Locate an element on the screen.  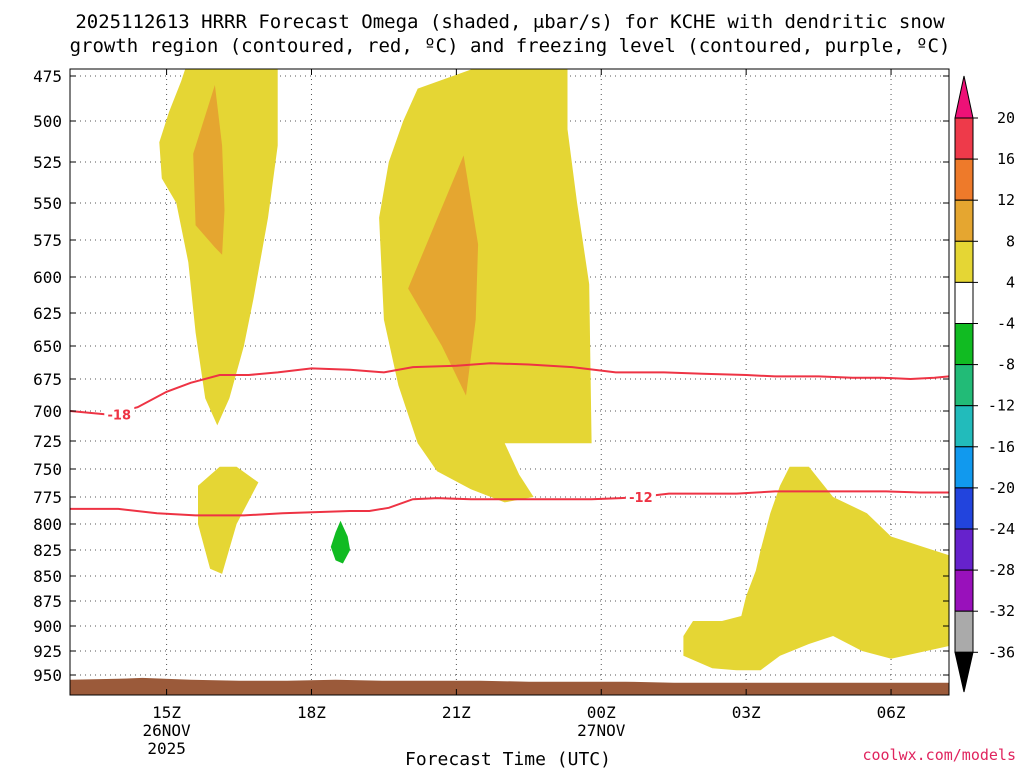
colorbar-label: -28 is located at coordinates (1001, 570).